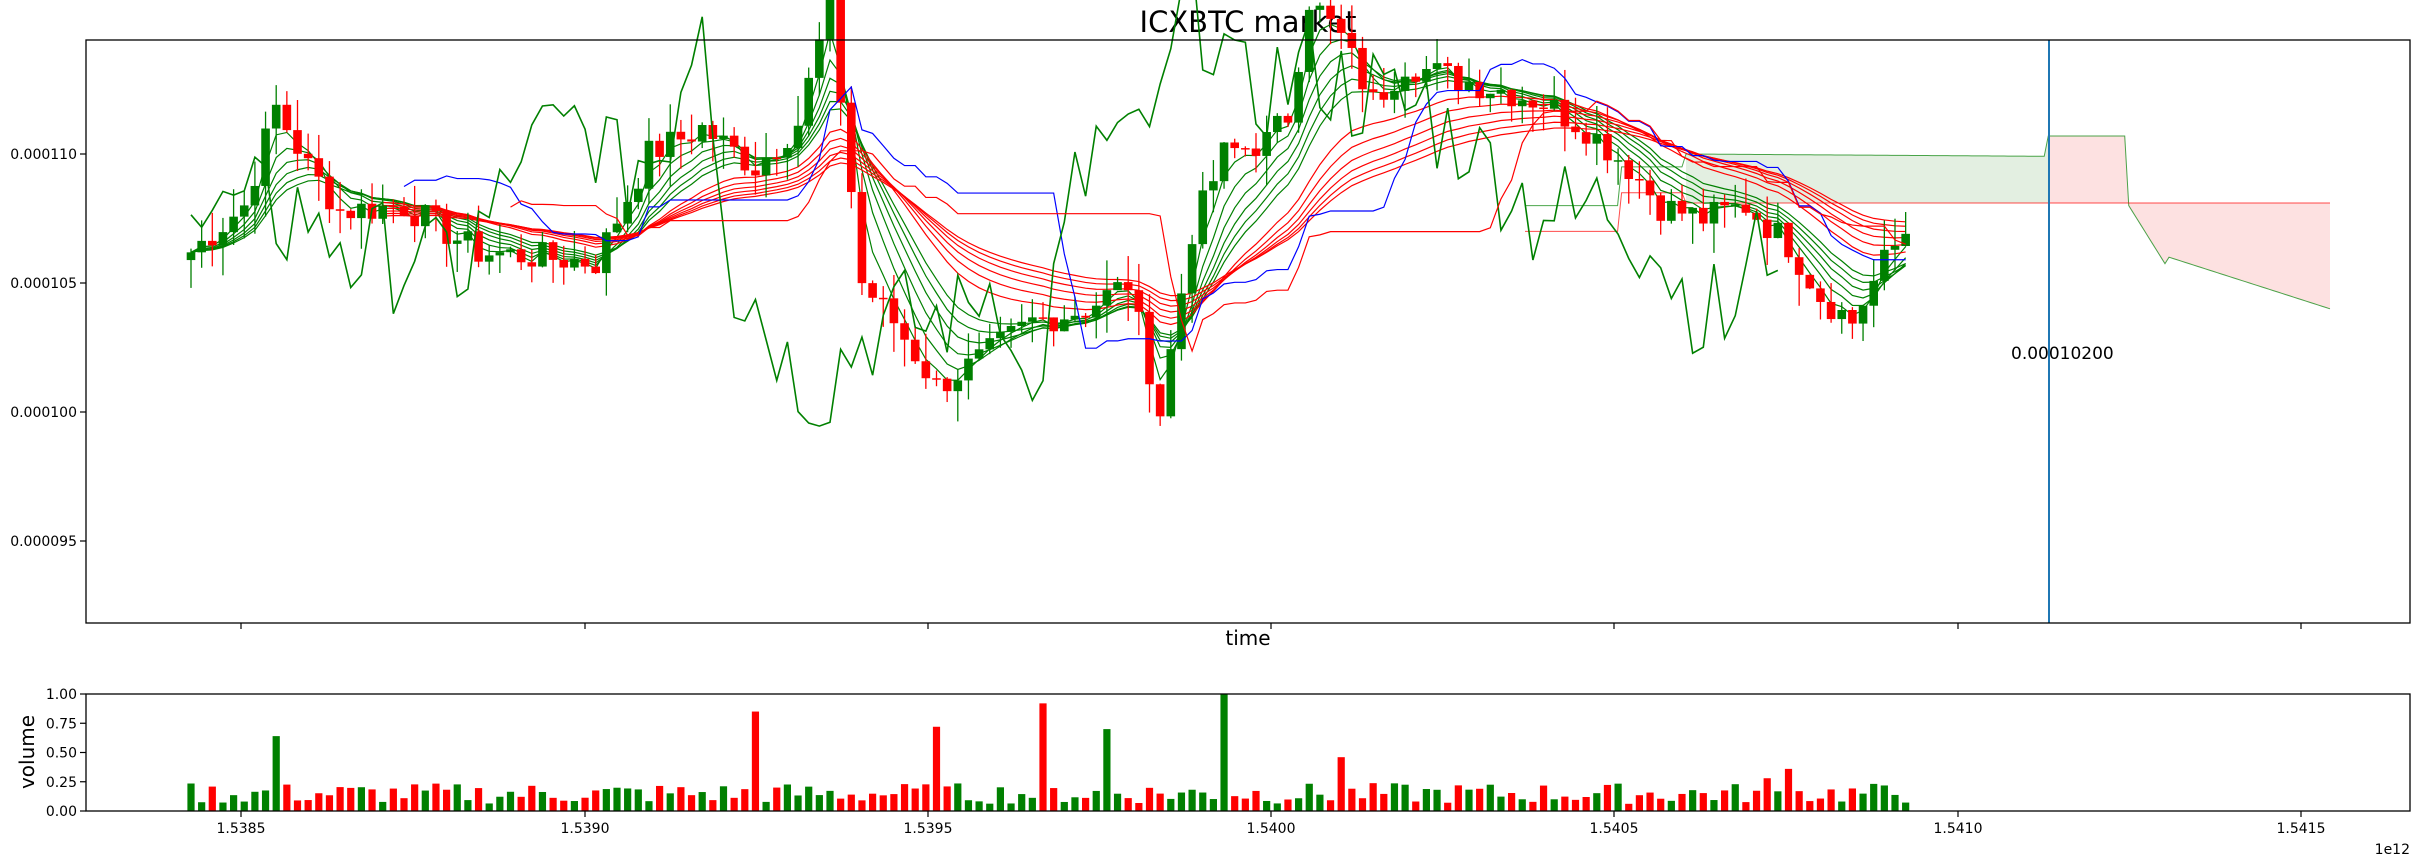 This screenshot has height=862, width=2424. Describe the element at coordinates (43, 413) in the screenshot. I see `price-y-tick-label: 0.000100` at that location.